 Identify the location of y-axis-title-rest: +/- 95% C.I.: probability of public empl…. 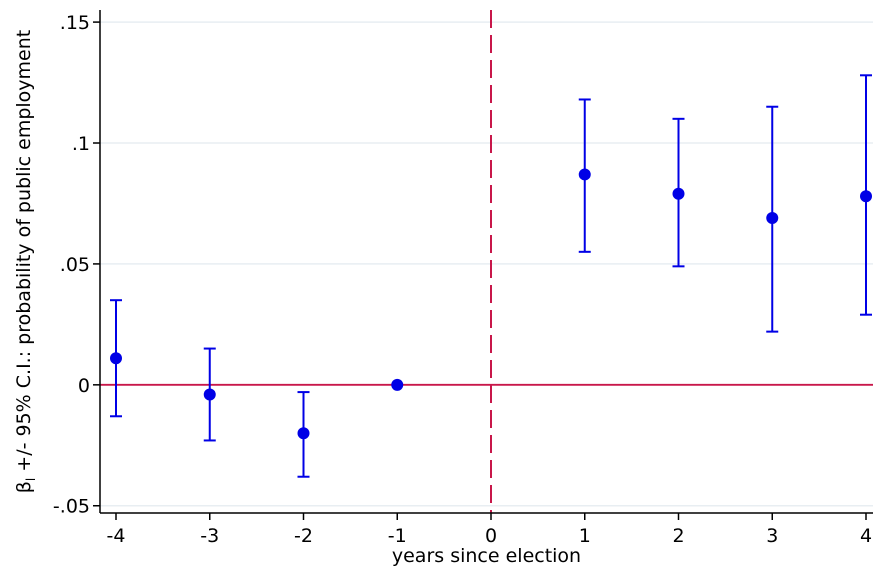
(24, 254).